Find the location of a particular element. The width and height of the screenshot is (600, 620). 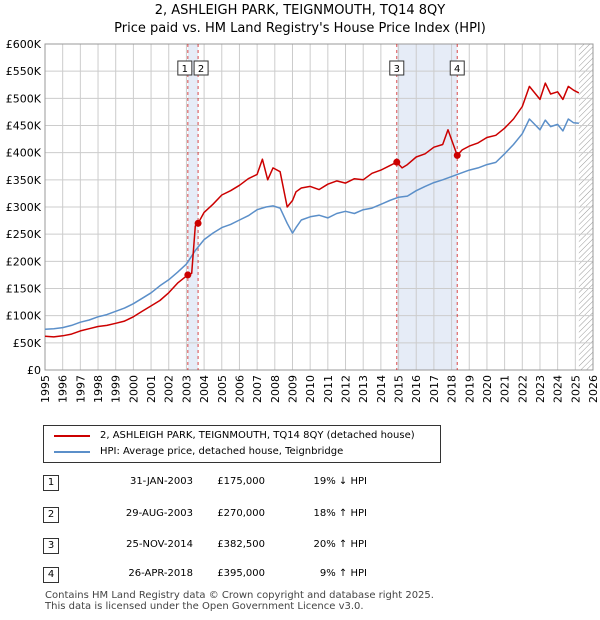

chart-title: 2, ASHLEIGH PARK, TEIGNMOUTH, TQ14 8QY is located at coordinates (300, 10).